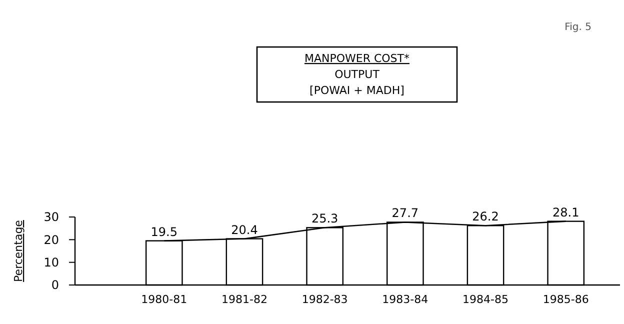 The height and width of the screenshot is (324, 624). What do you see at coordinates (245, 299) in the screenshot?
I see `x-tick-label: 1981-82` at bounding box center [245, 299].